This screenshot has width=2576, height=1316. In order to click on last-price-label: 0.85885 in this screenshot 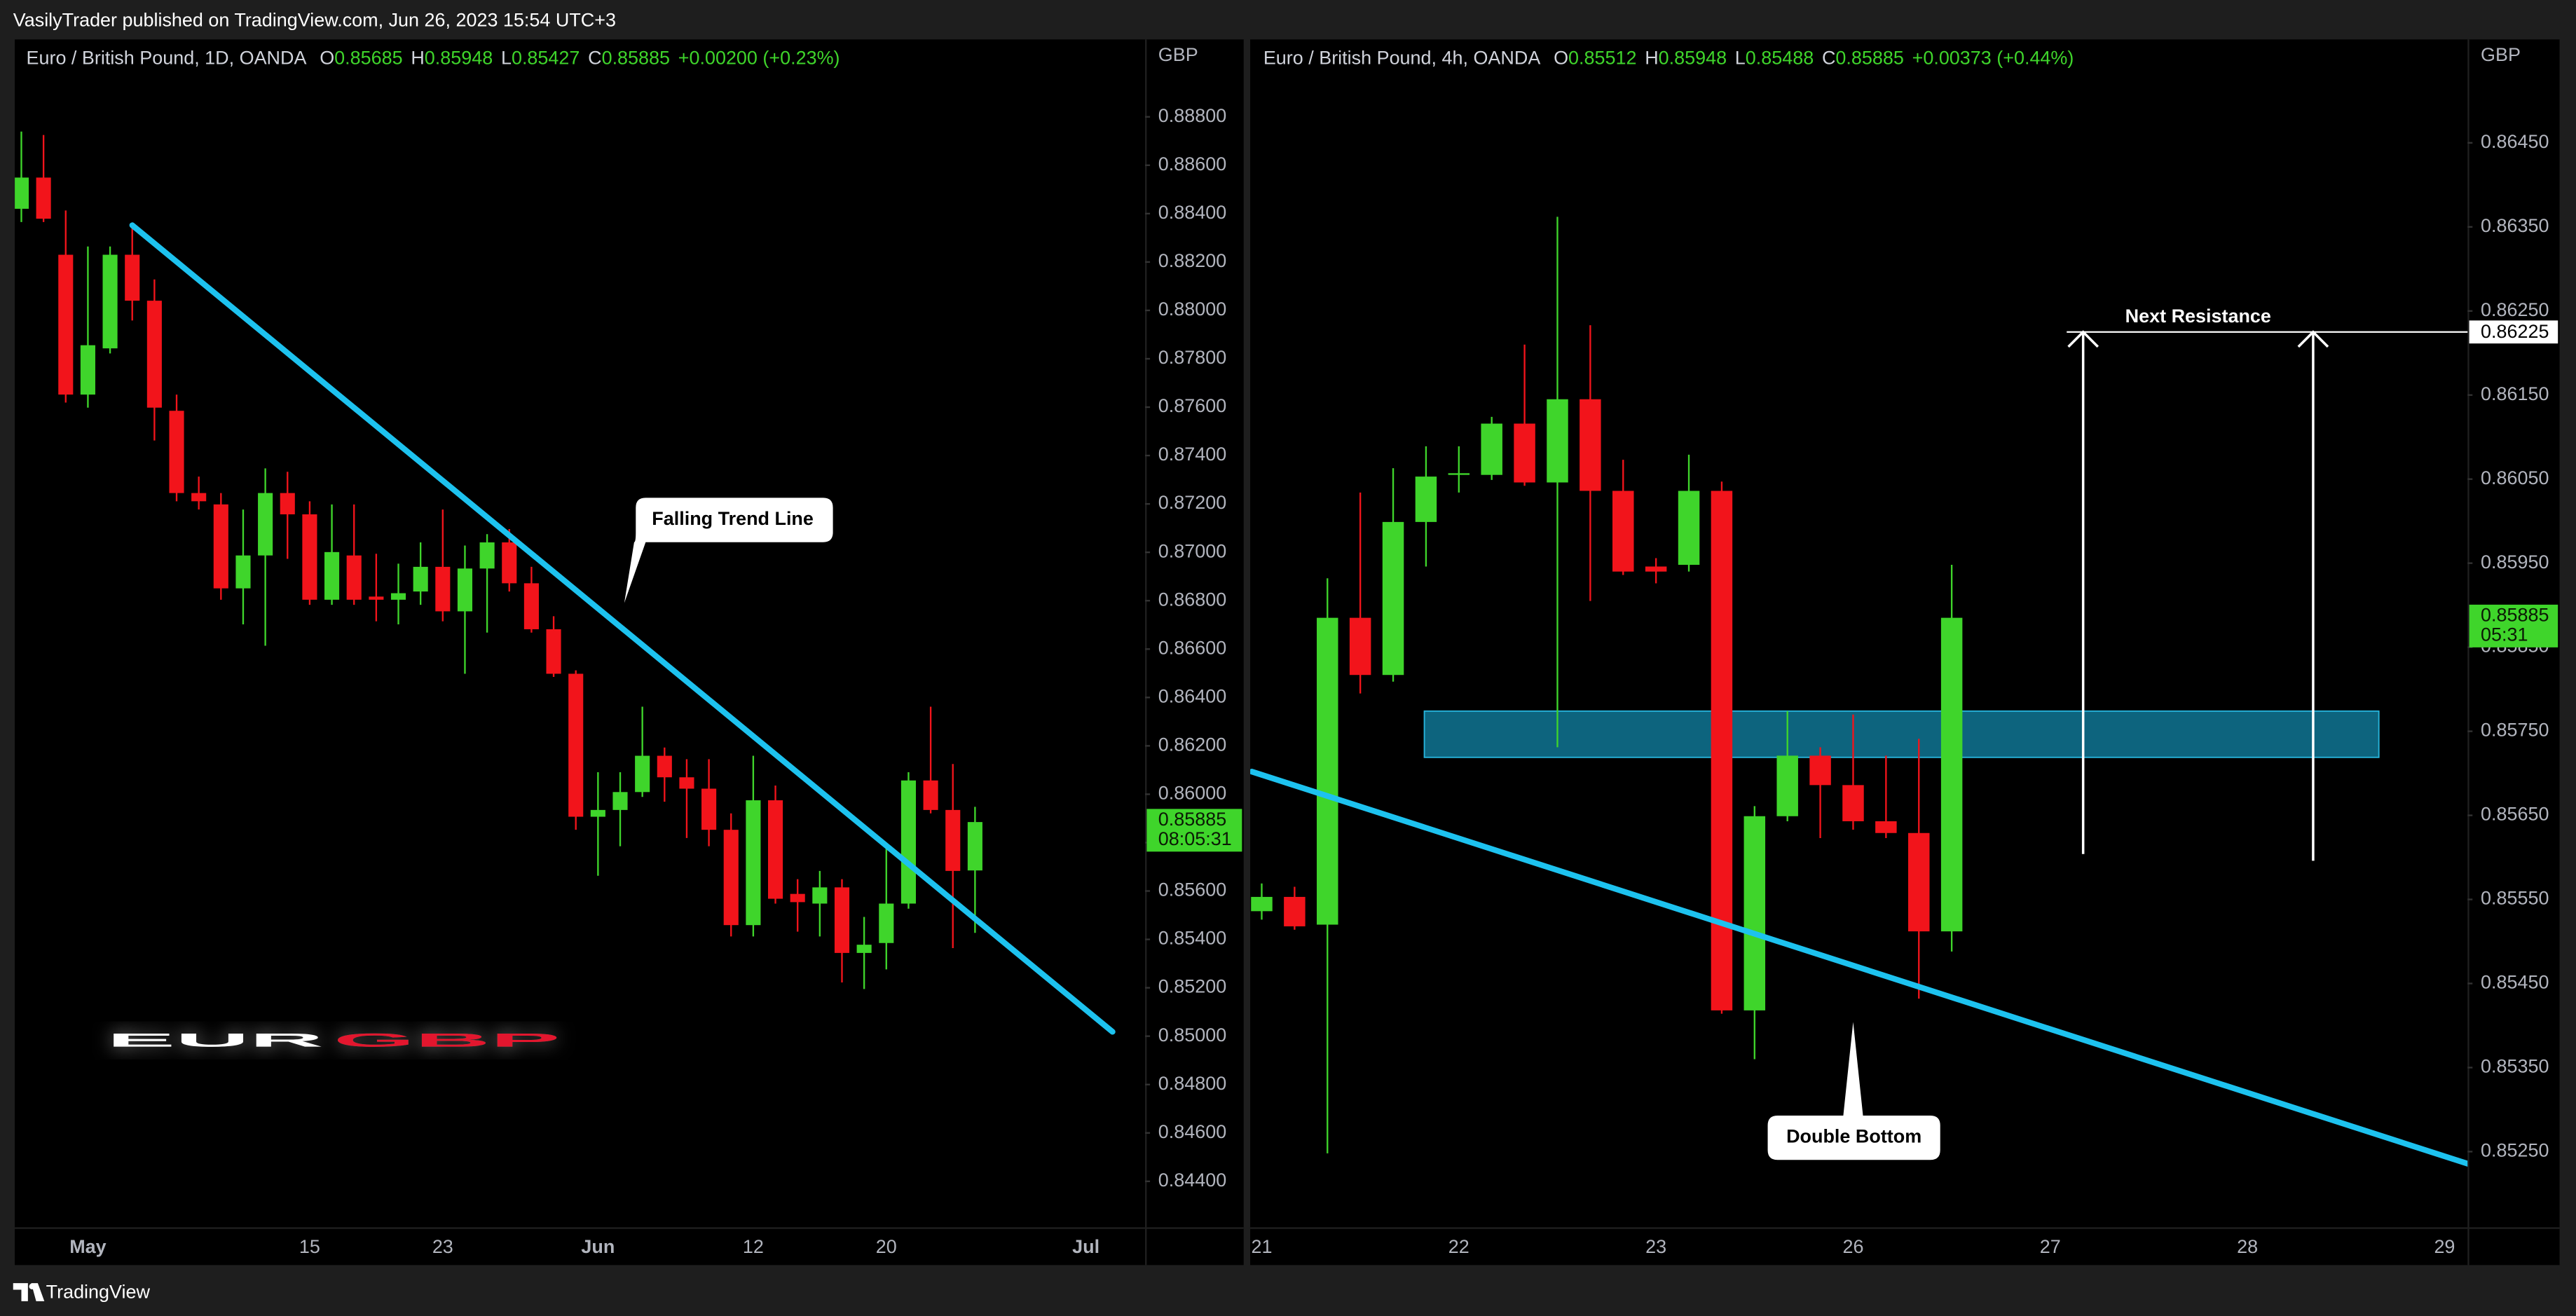, I will do `click(1192, 819)`.